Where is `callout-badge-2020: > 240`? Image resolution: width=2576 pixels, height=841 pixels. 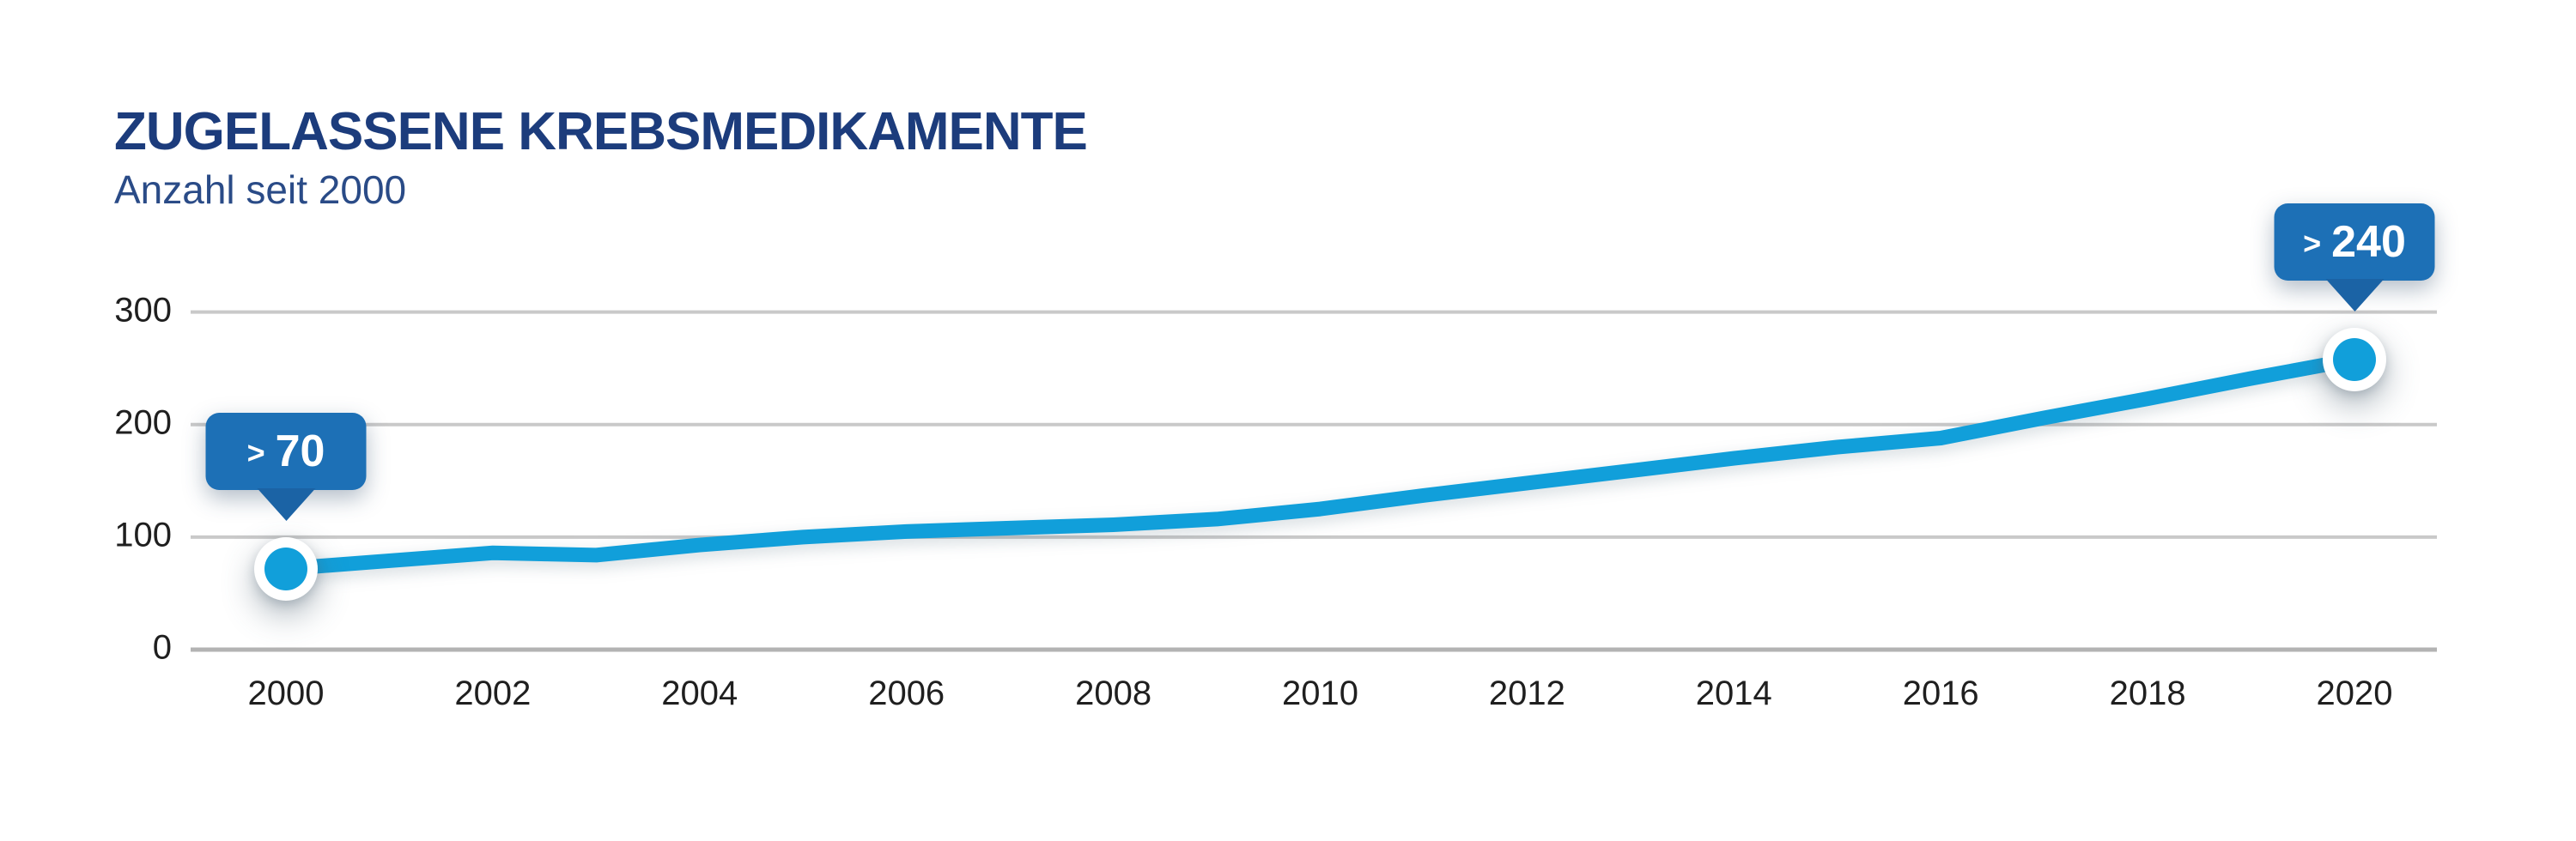
callout-badge-2020: > 240 is located at coordinates (2354, 257).